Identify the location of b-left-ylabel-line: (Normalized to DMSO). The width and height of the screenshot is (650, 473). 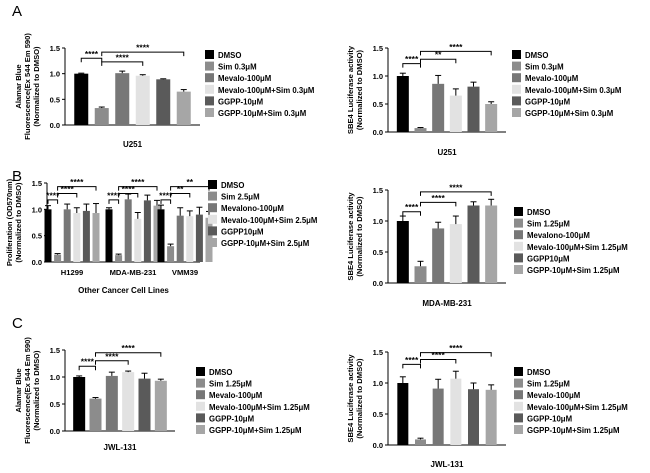
(18, 222).